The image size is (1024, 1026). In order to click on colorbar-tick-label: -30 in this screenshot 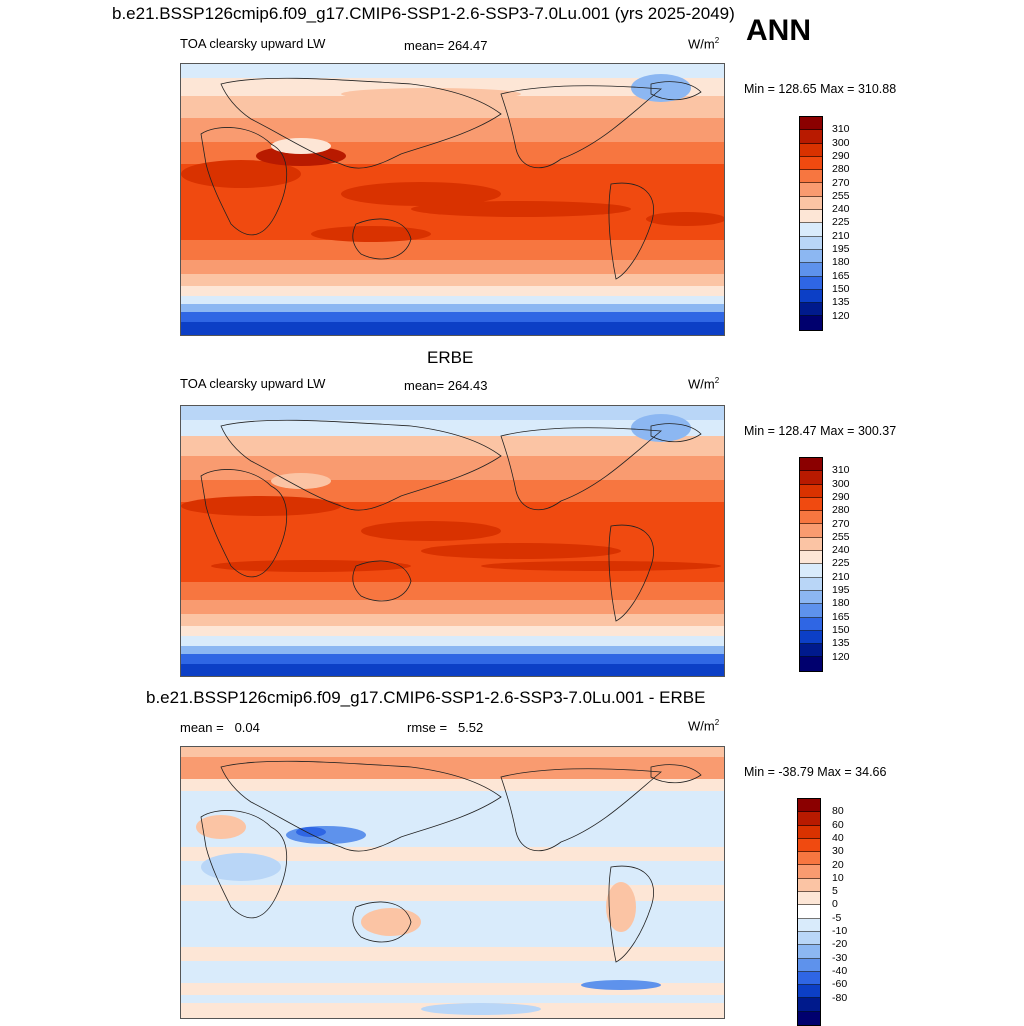, I will do `click(840, 957)`.